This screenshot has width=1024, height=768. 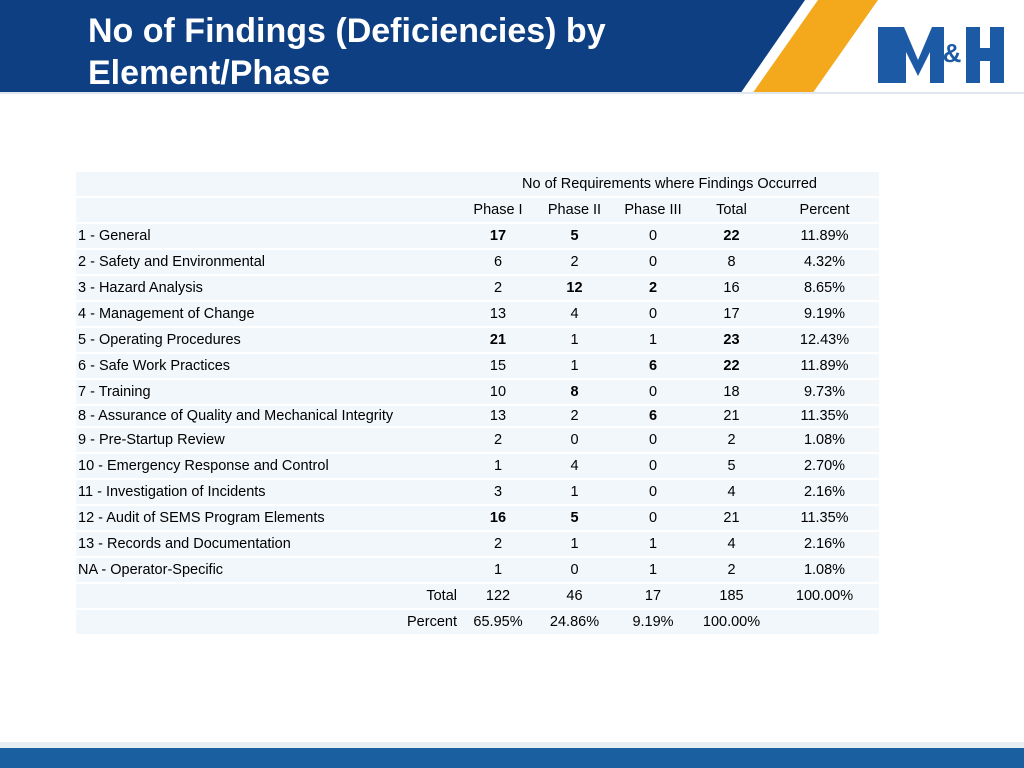 What do you see at coordinates (268, 341) in the screenshot?
I see `element-label: 5 - Operating Procedures` at bounding box center [268, 341].